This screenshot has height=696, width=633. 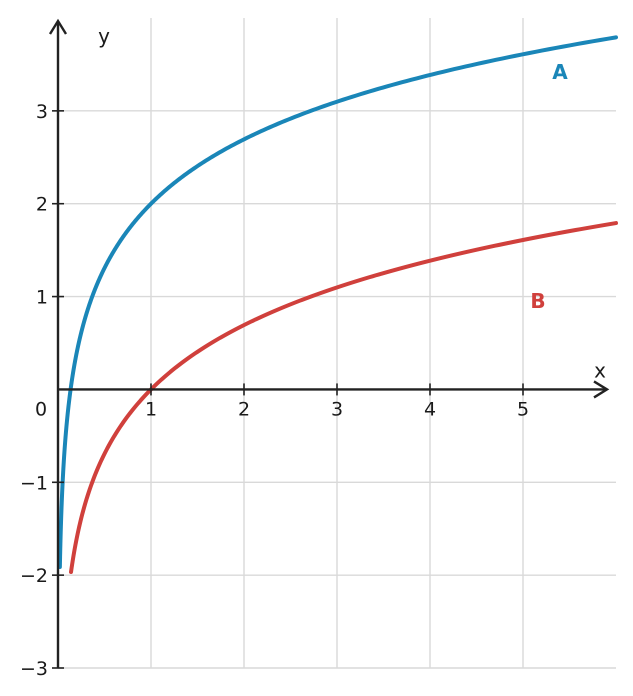 What do you see at coordinates (34, 576) in the screenshot?
I see `y-tick-label: −2` at bounding box center [34, 576].